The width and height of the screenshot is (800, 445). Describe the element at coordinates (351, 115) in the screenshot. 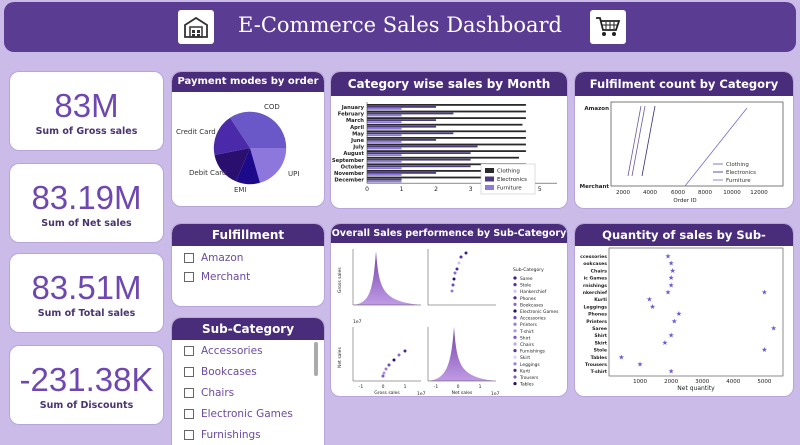

I see `month-label: February` at that location.